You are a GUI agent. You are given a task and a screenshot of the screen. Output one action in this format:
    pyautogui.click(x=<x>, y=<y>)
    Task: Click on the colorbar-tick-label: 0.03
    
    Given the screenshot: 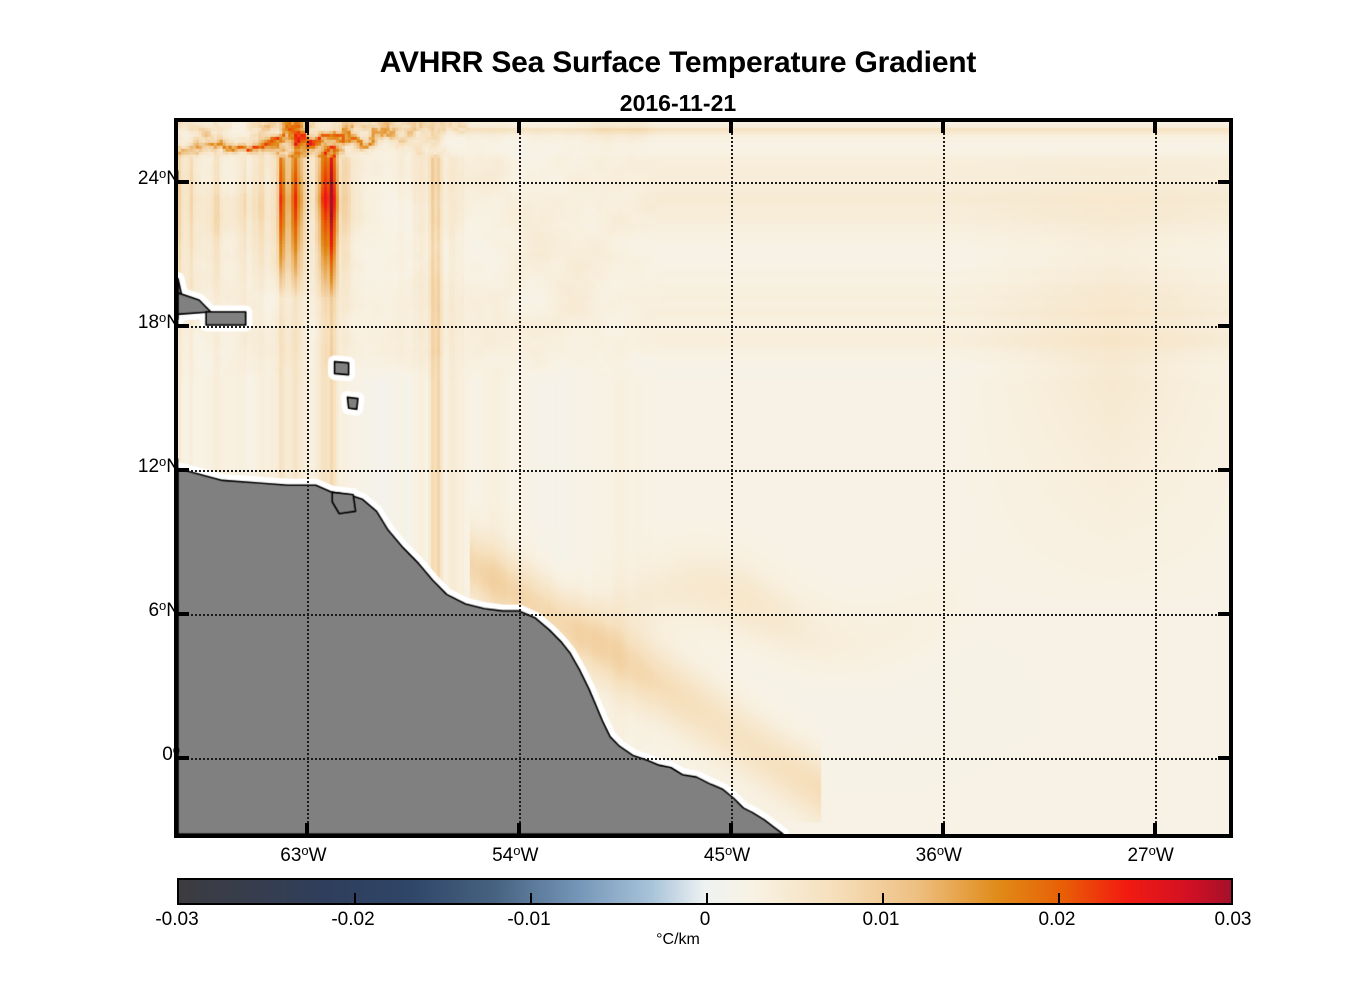 What is the action you would take?
    pyautogui.click(x=1233, y=919)
    